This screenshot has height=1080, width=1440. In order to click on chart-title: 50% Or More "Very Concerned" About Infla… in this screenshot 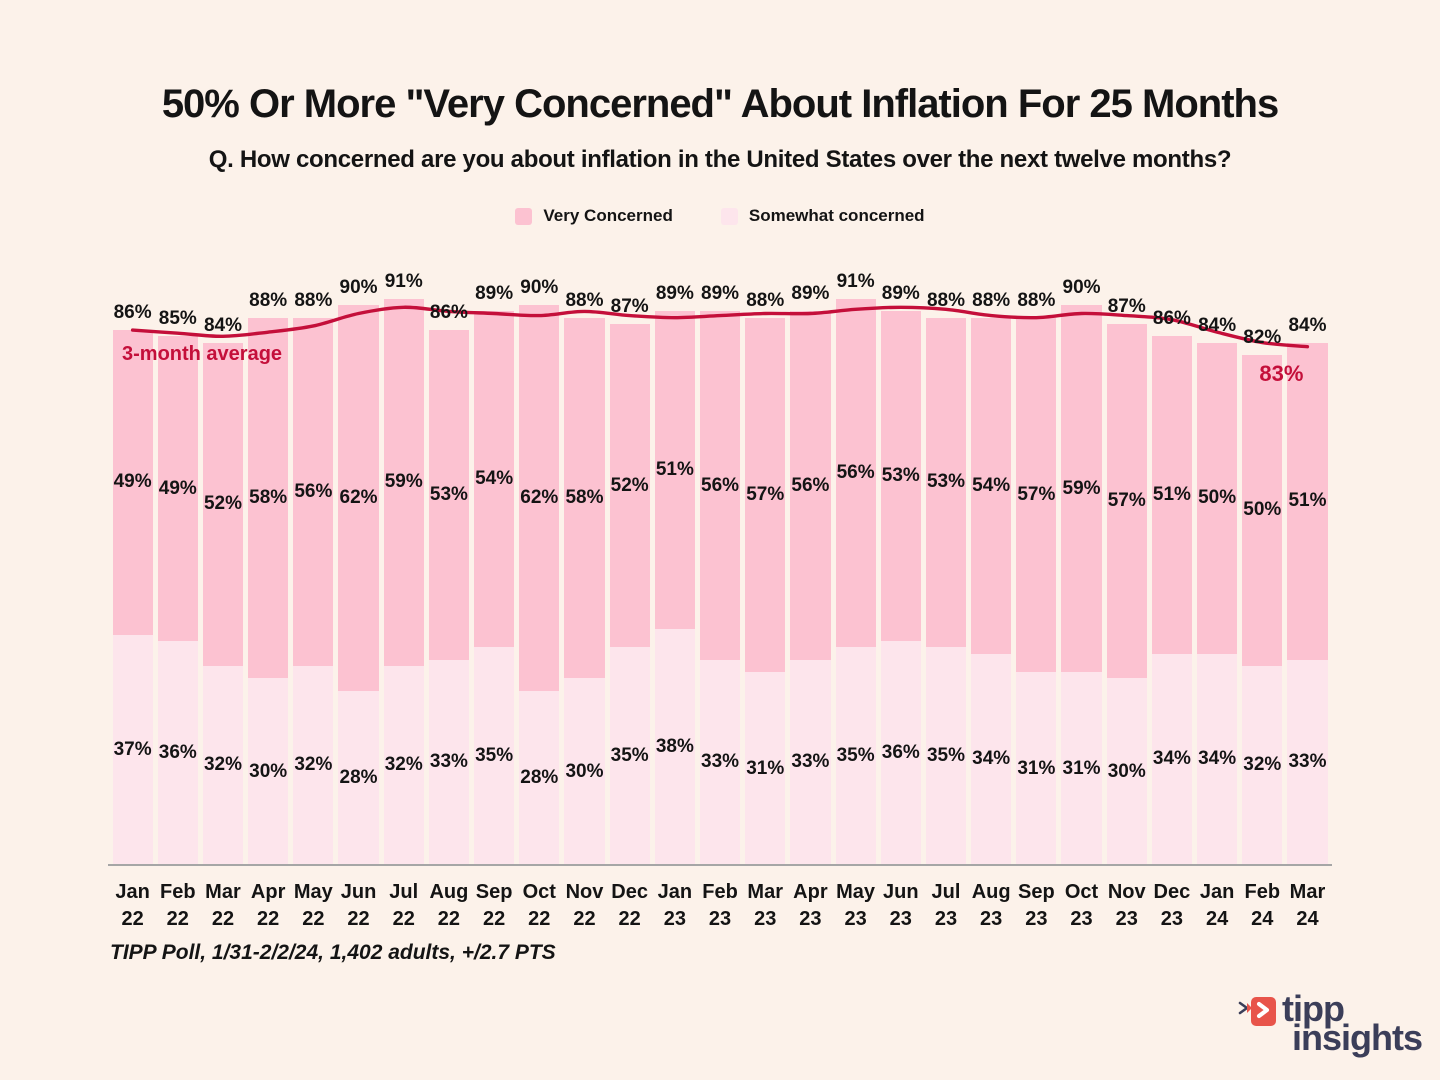, I will do `click(720, 104)`.